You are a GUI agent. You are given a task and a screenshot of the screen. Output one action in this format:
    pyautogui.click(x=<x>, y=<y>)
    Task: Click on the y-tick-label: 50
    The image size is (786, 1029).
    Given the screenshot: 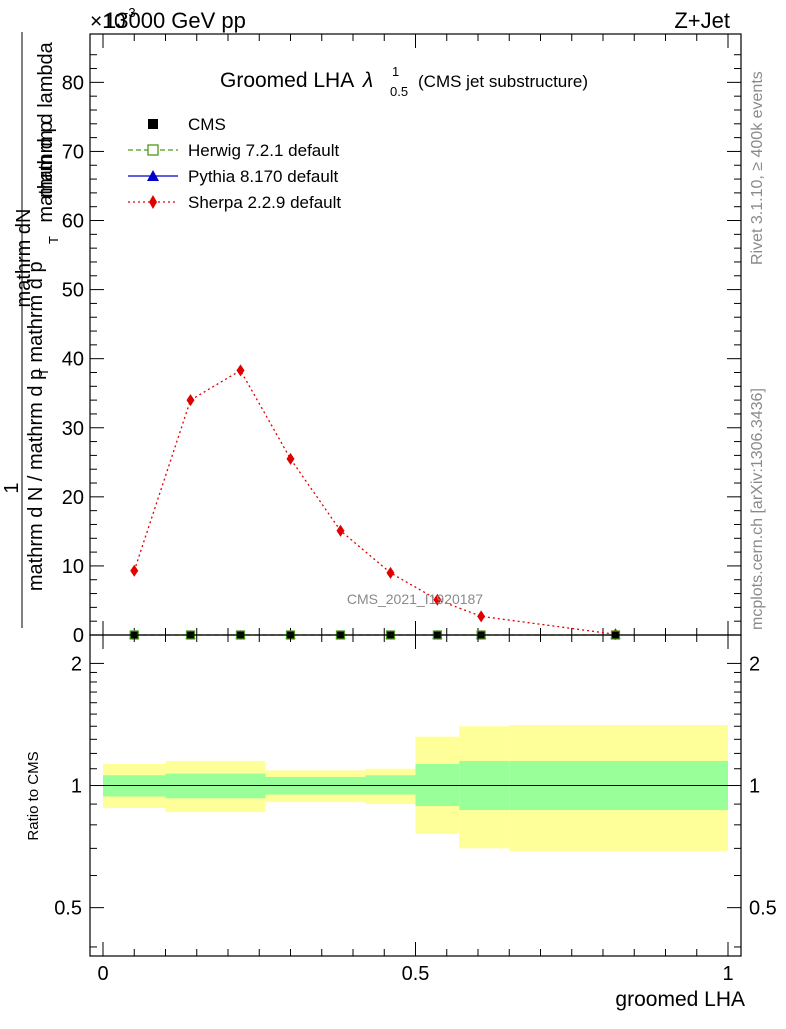 What is the action you would take?
    pyautogui.click(x=73, y=291)
    